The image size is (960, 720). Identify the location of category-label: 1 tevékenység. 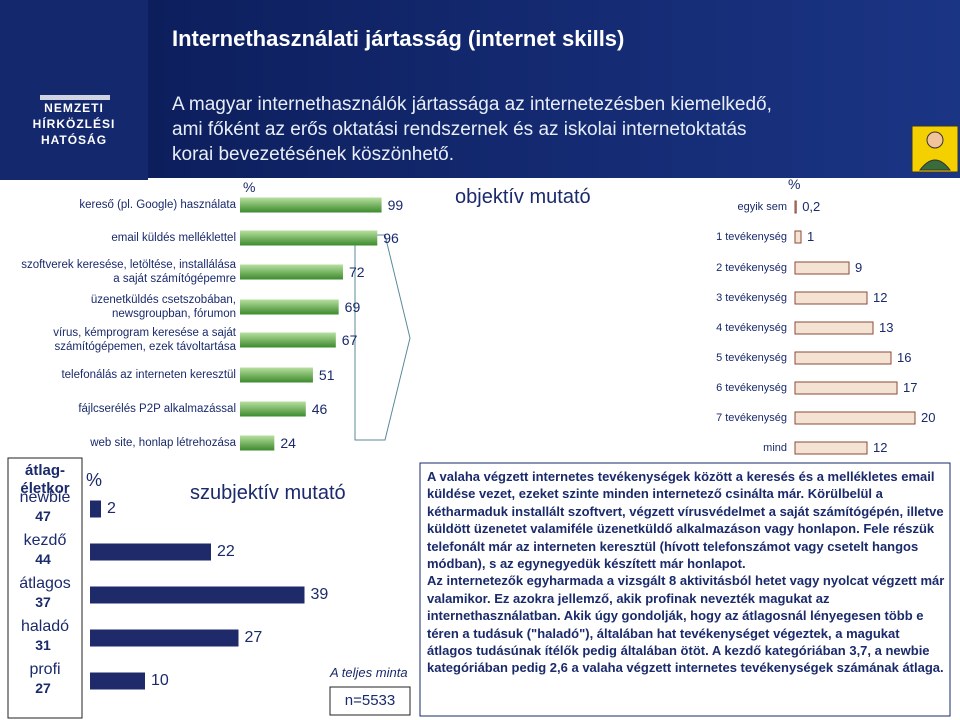
(751, 237).